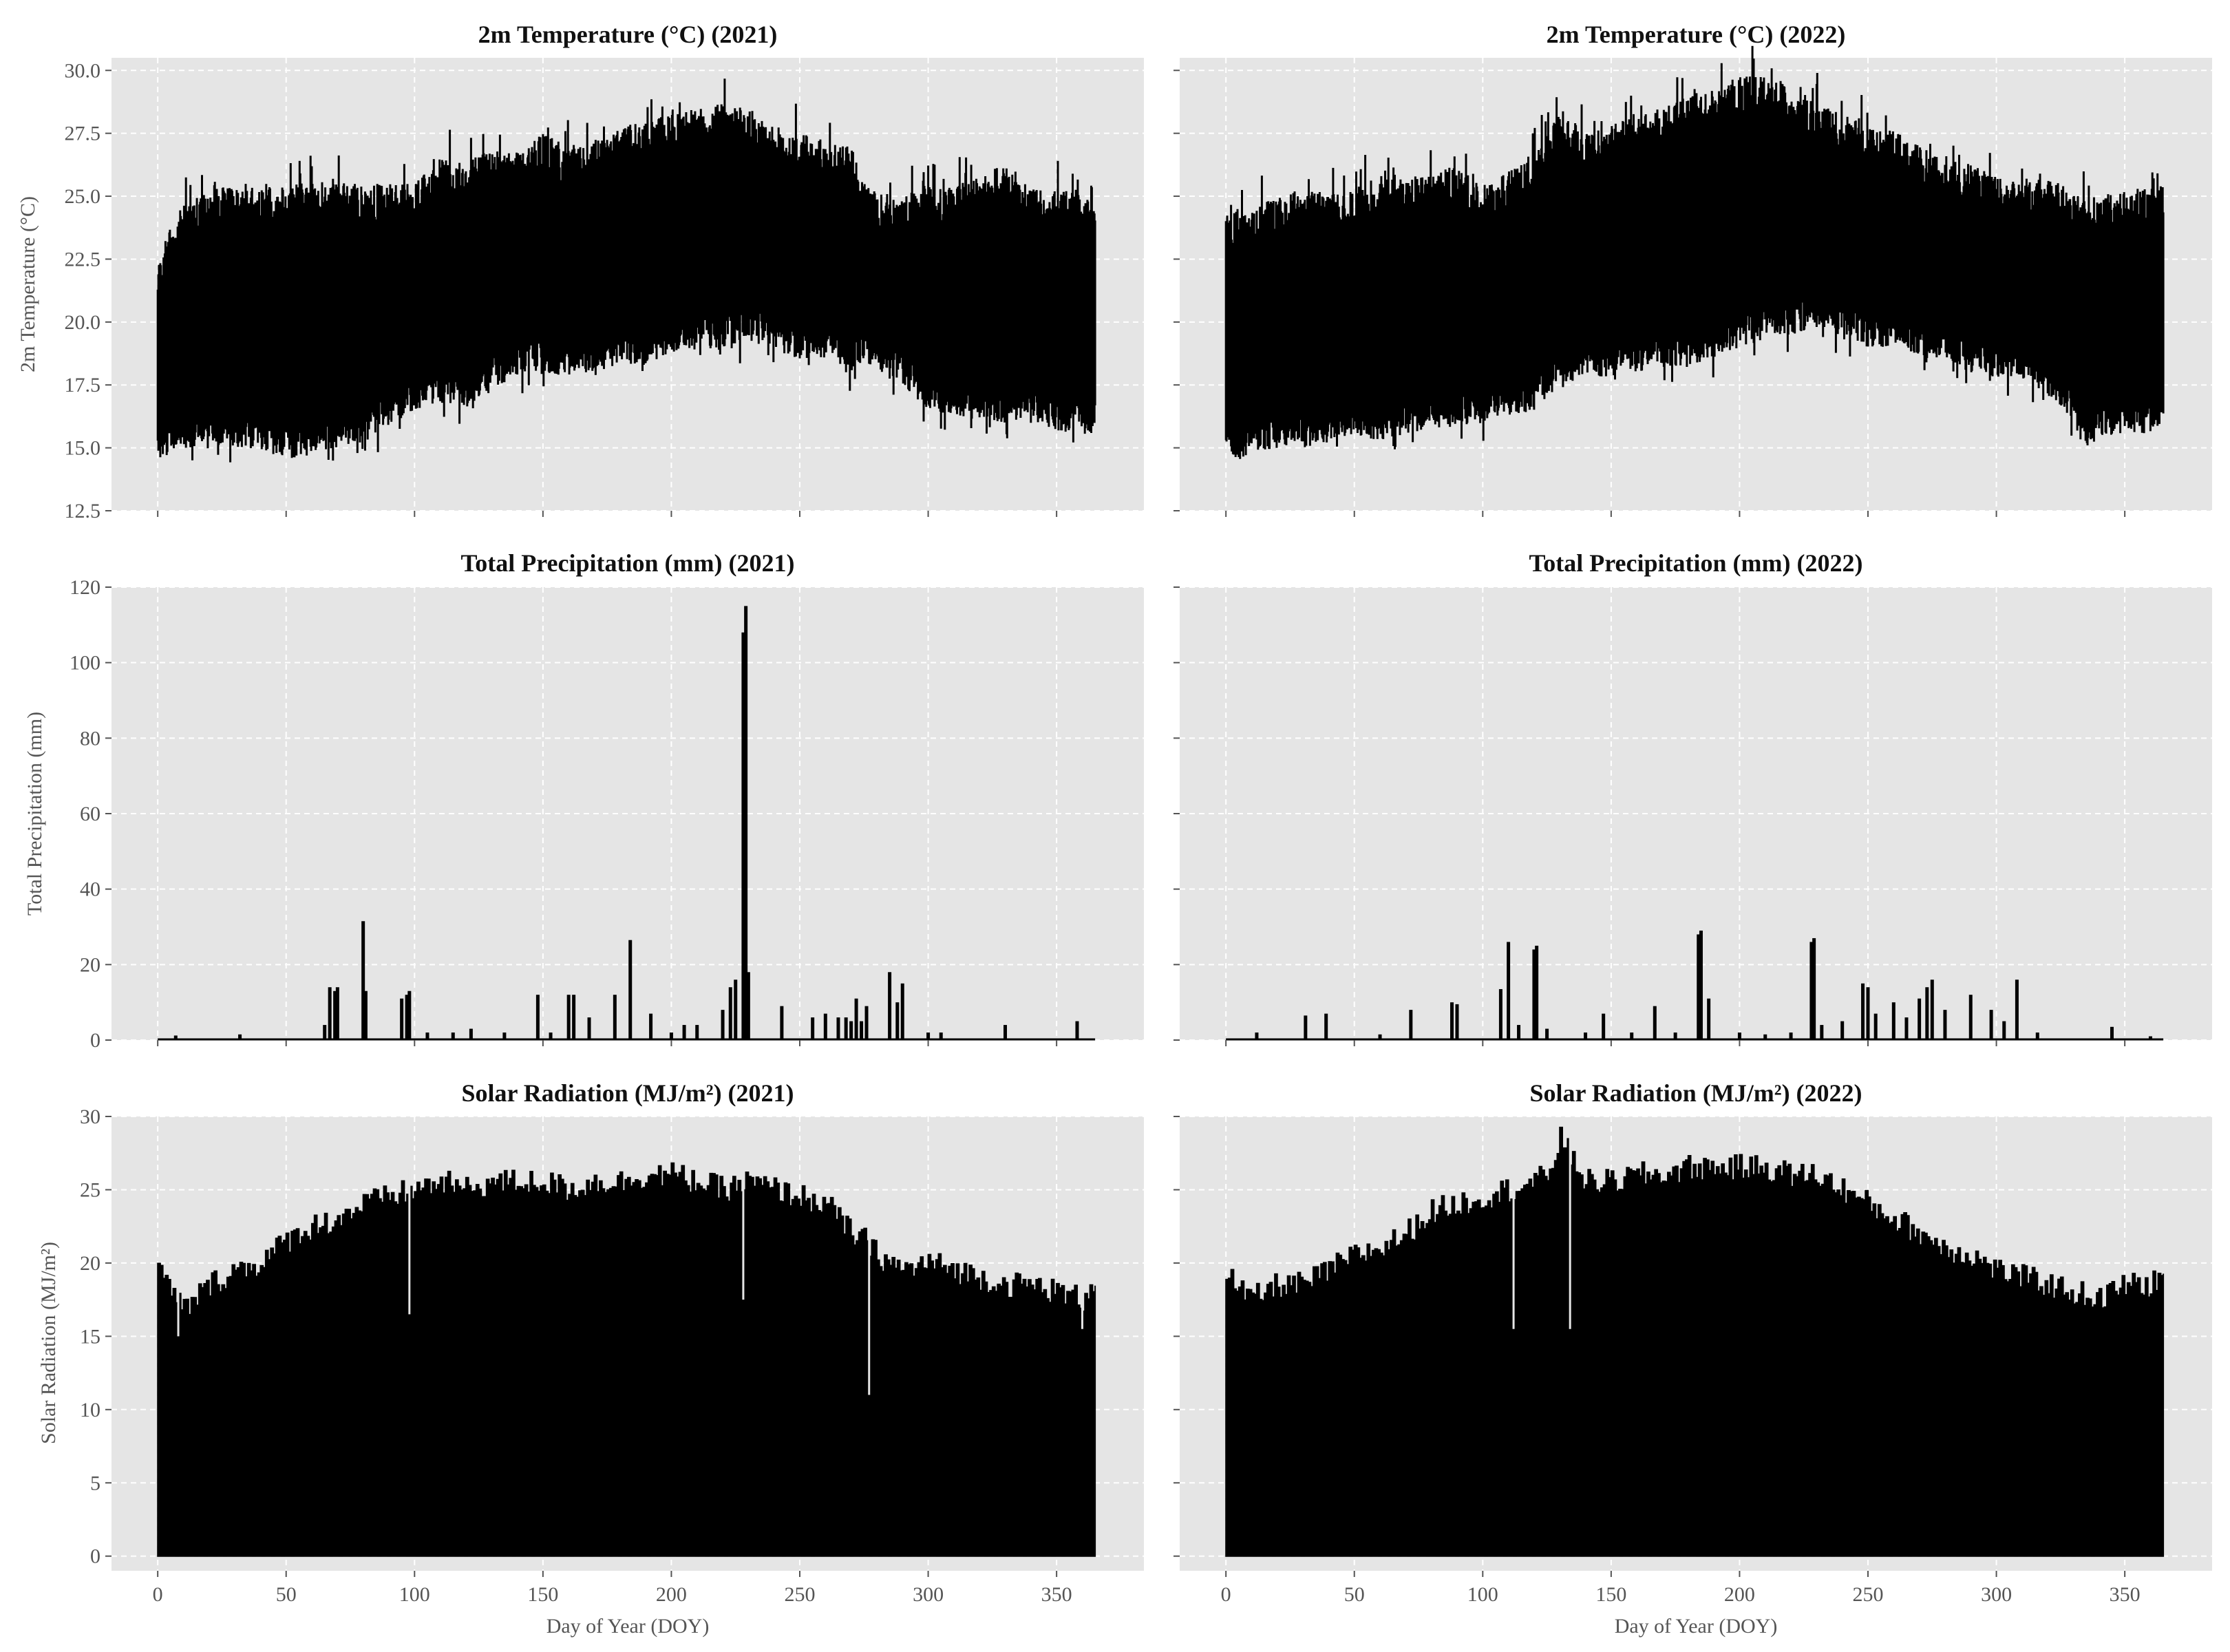 The width and height of the screenshot is (2230, 1652). What do you see at coordinates (1696, 34) in the screenshot?
I see `panel-title: 2m Temperature (°C) (2022)` at bounding box center [1696, 34].